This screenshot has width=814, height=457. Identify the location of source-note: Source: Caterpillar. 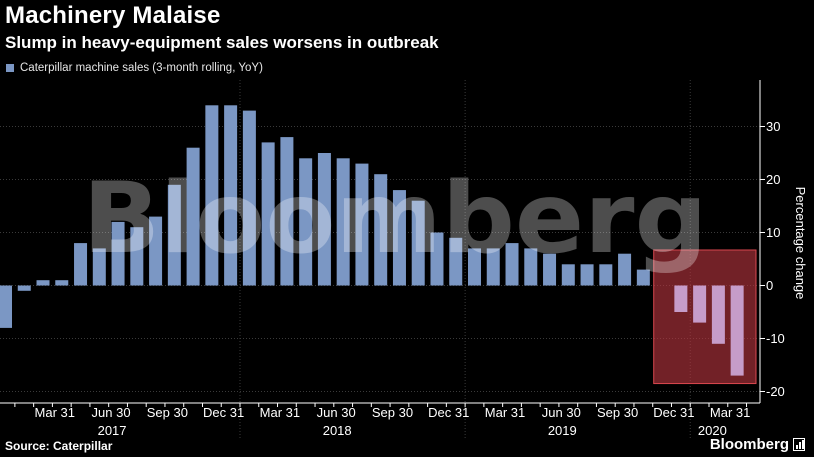
(59, 446).